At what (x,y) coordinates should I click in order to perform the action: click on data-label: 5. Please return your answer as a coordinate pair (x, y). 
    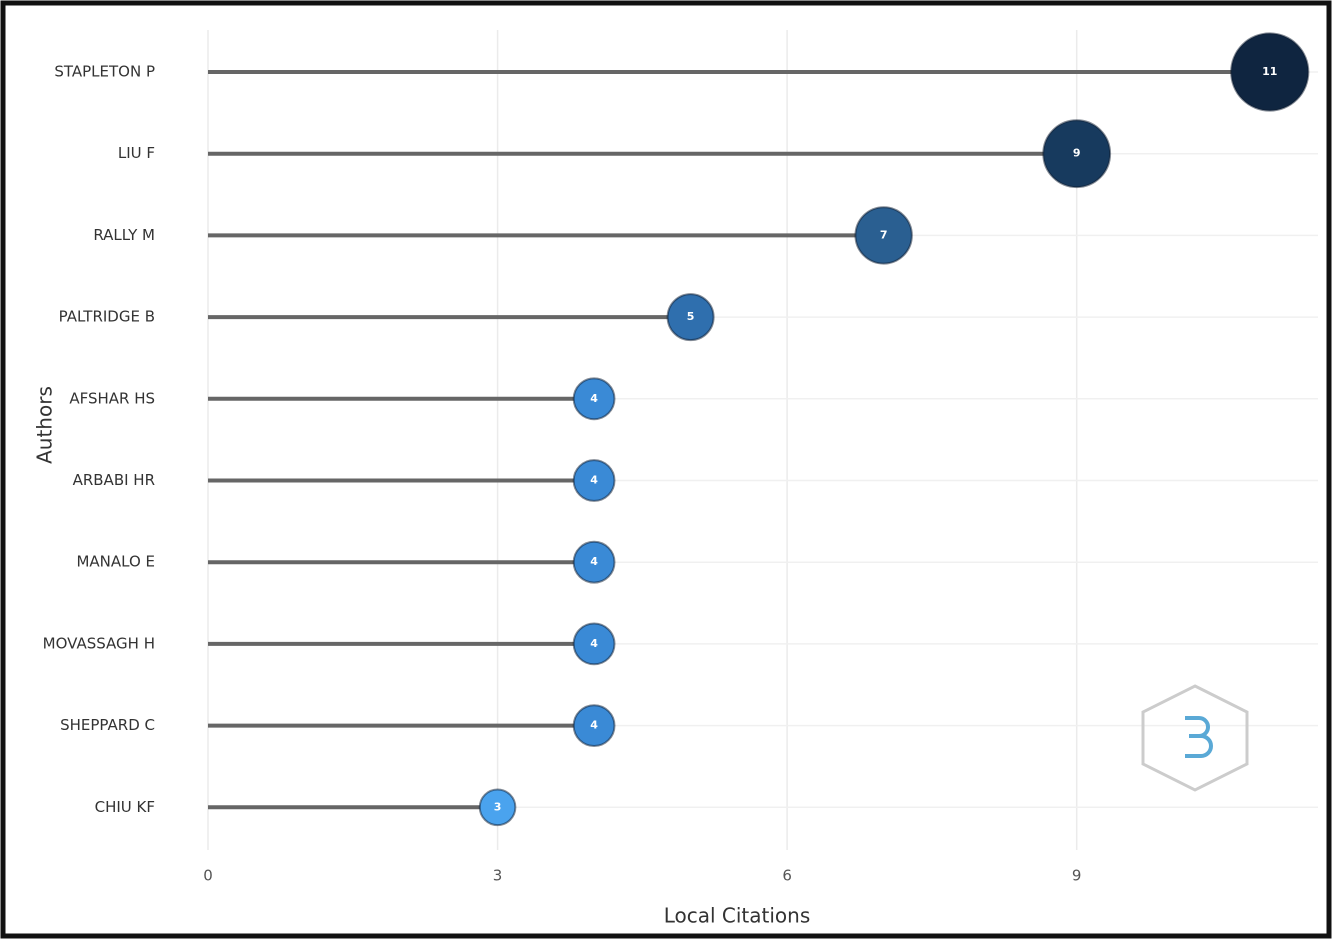
    Looking at the image, I should click on (691, 316).